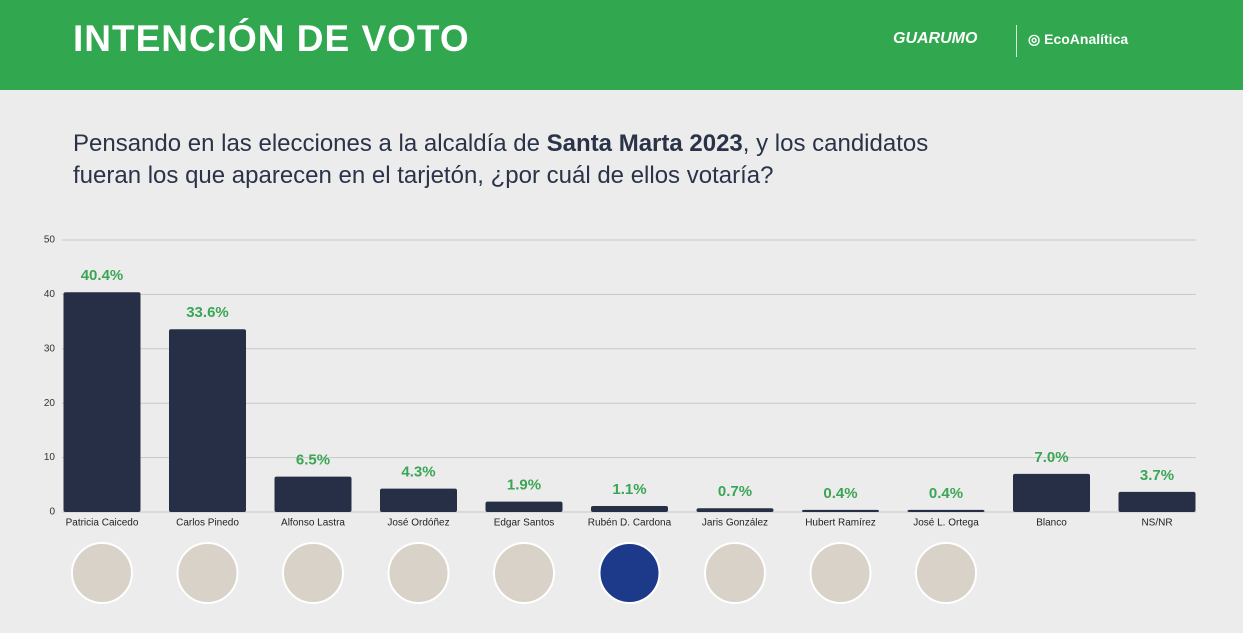  What do you see at coordinates (52, 512) in the screenshot?
I see `y-tick-label: 0` at bounding box center [52, 512].